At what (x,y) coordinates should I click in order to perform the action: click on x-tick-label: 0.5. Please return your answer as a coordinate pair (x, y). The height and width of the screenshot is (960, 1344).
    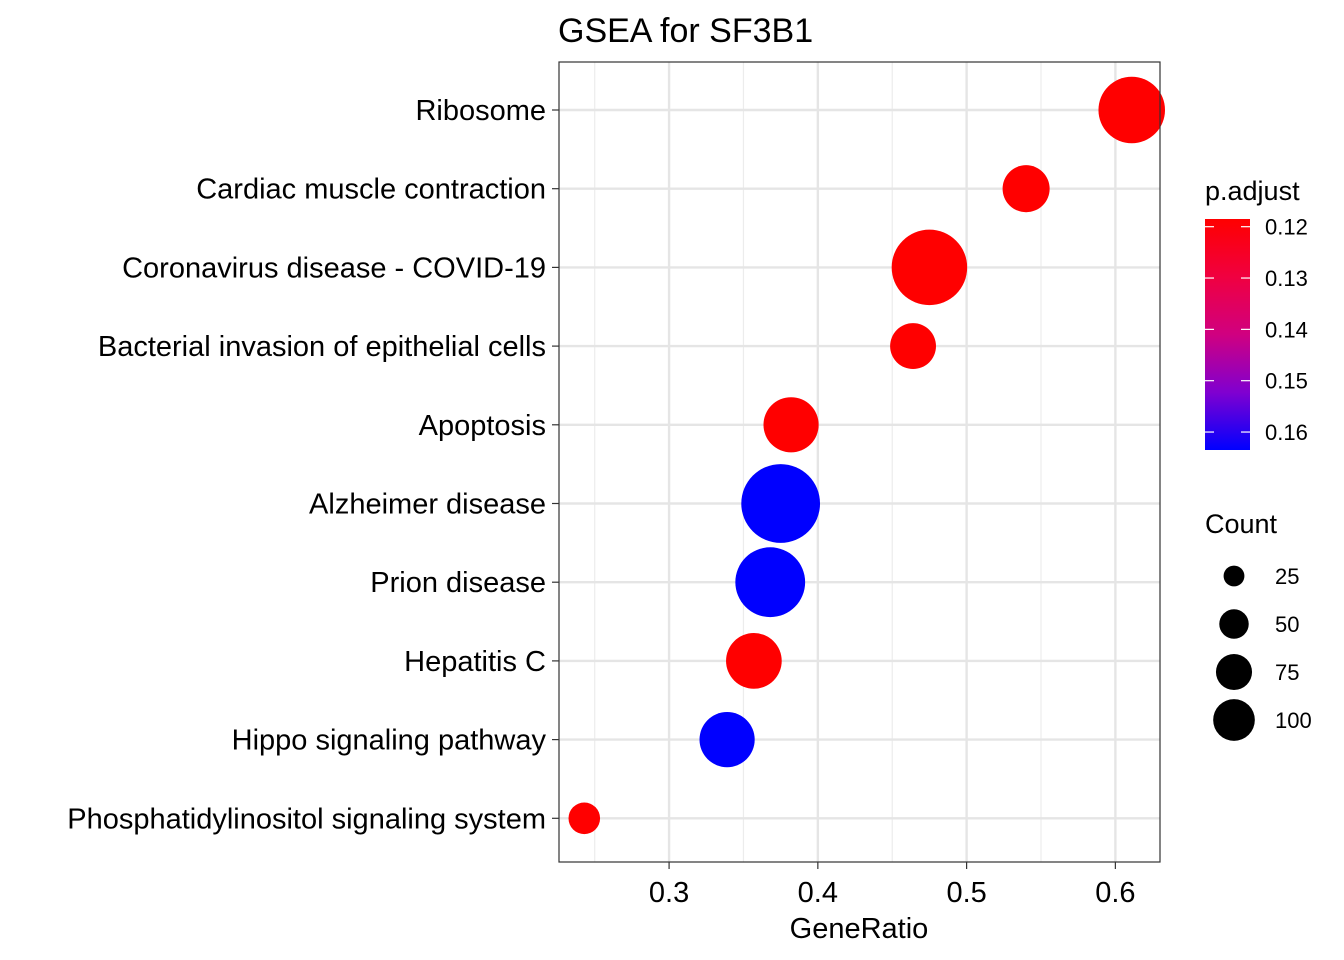
    Looking at the image, I should click on (966, 893).